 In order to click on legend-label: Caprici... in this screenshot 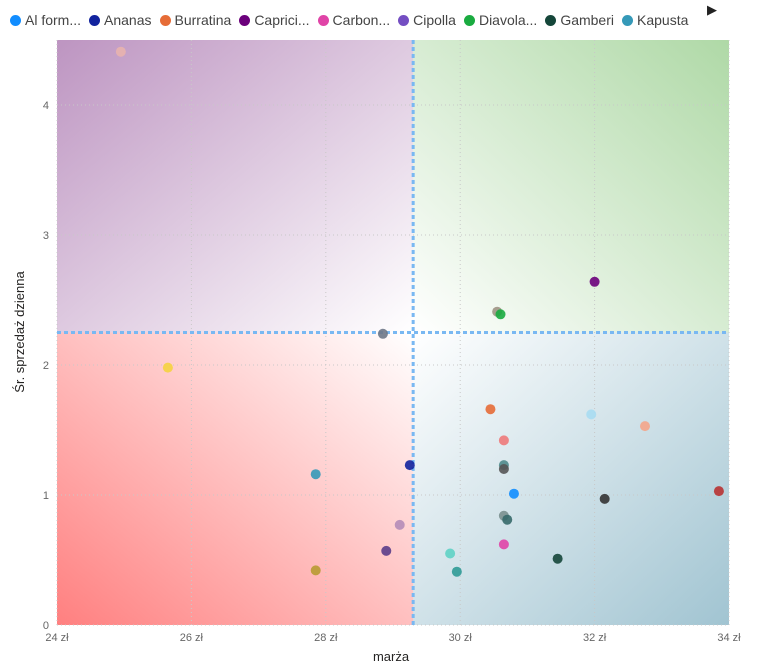, I will do `click(282, 20)`.